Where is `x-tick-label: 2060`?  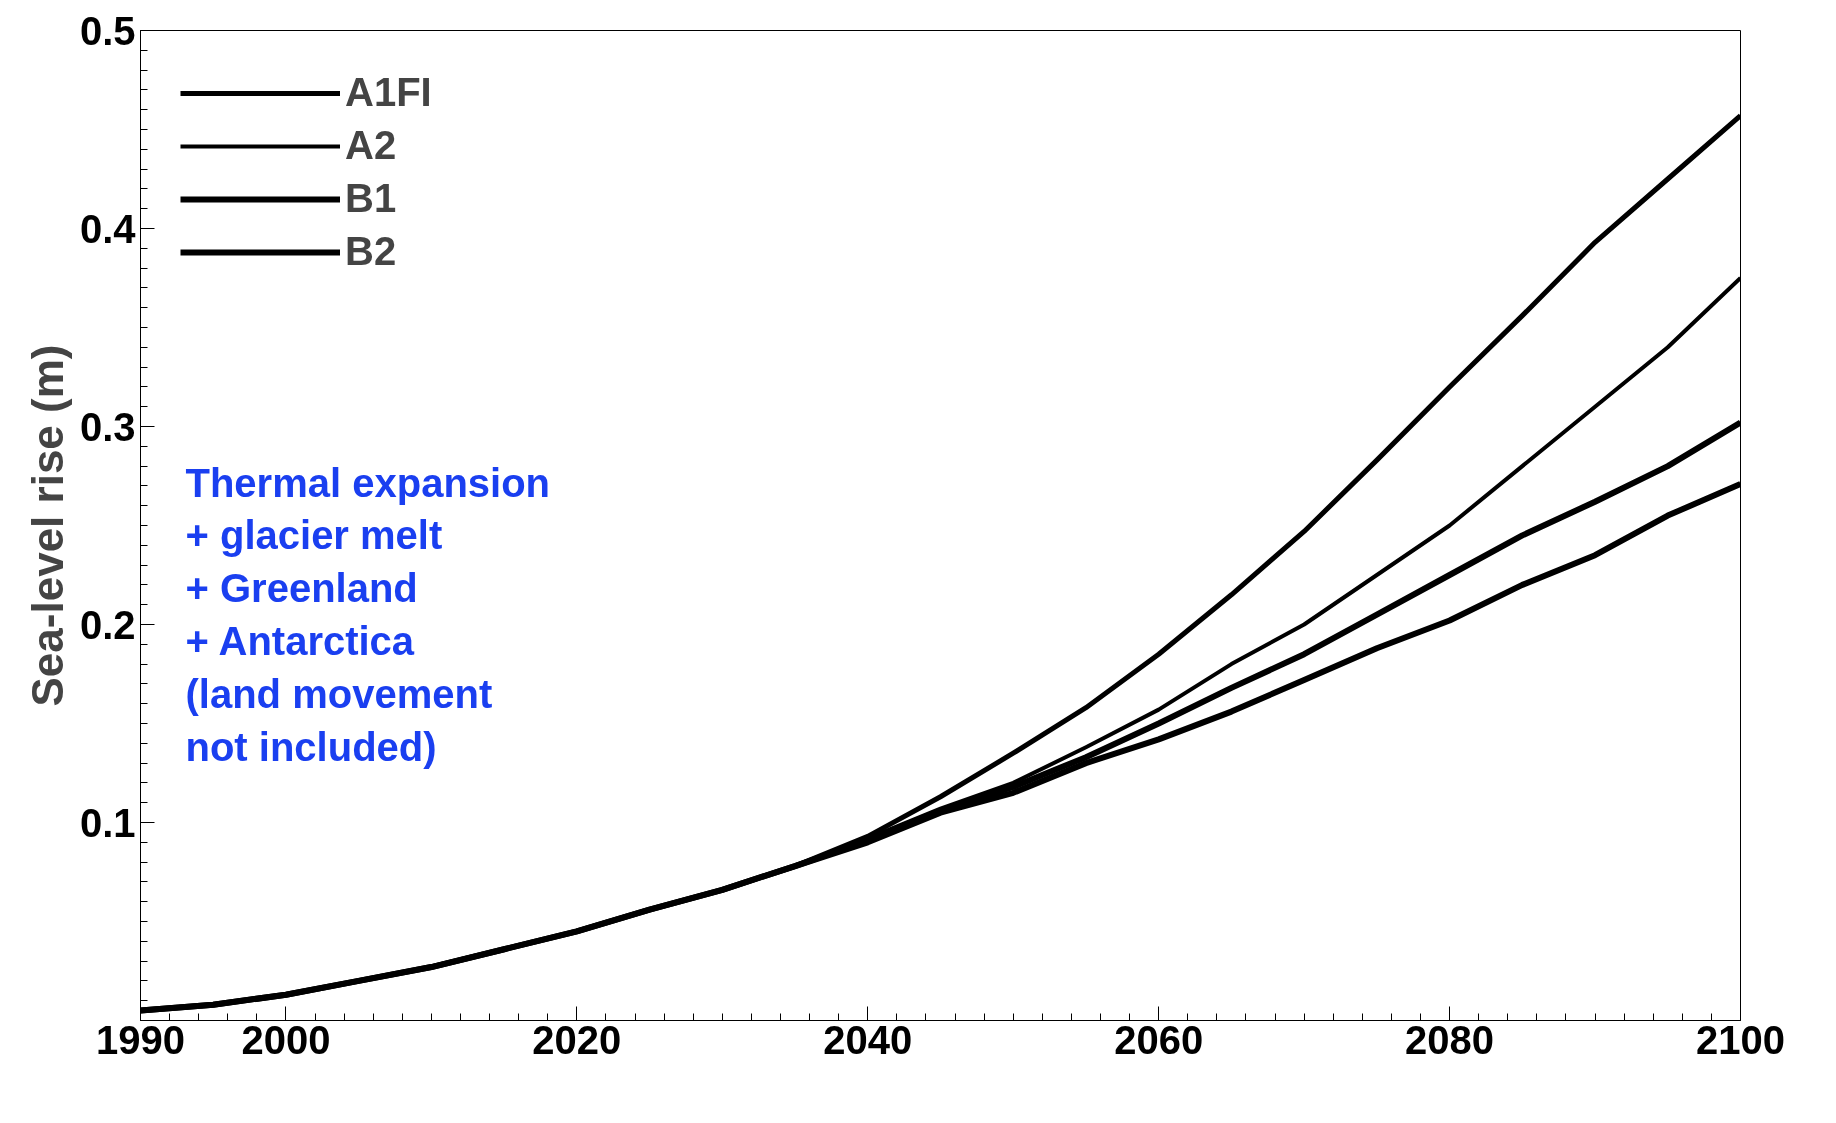
x-tick-label: 2060 is located at coordinates (1159, 1039).